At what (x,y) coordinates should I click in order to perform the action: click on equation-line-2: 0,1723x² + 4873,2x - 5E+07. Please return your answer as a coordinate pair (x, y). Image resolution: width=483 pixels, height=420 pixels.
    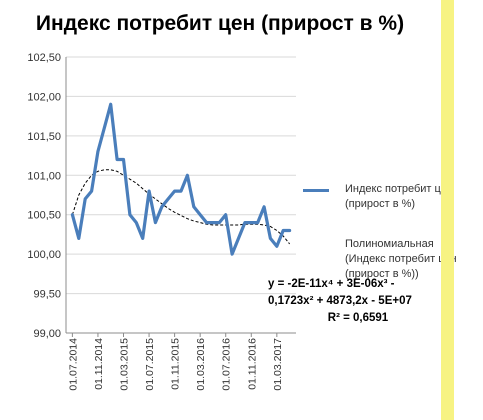
    Looking at the image, I should click on (340, 301).